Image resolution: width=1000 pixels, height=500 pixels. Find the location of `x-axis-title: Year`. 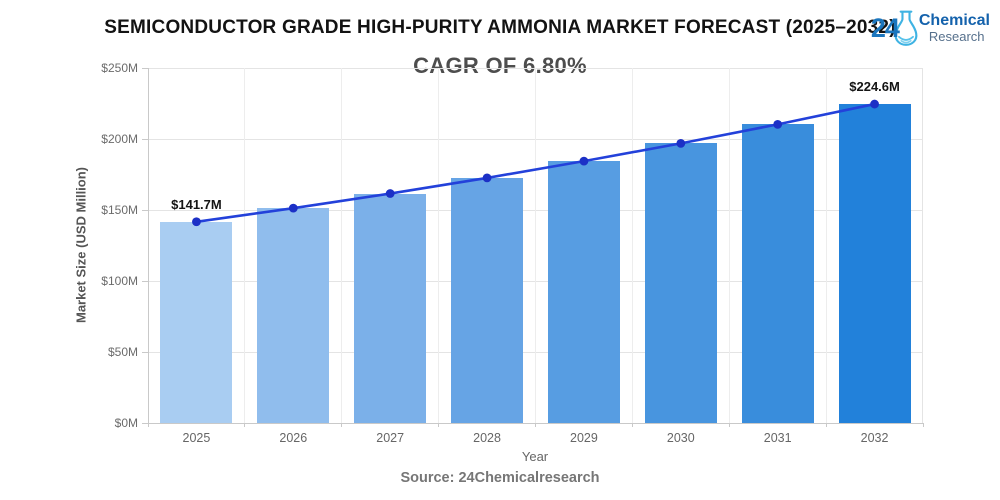

x-axis-title: Year is located at coordinates (535, 456).